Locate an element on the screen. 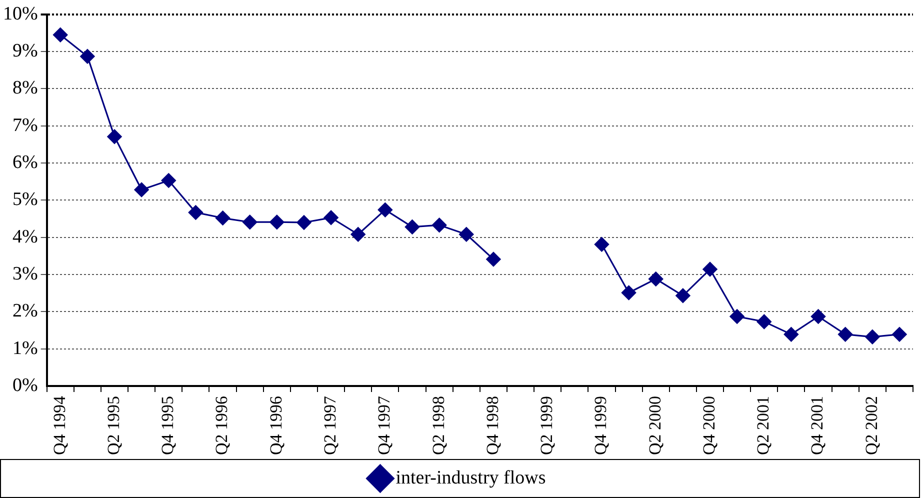 This screenshot has height=498, width=924. y-tick-label: 2% is located at coordinates (25, 311).